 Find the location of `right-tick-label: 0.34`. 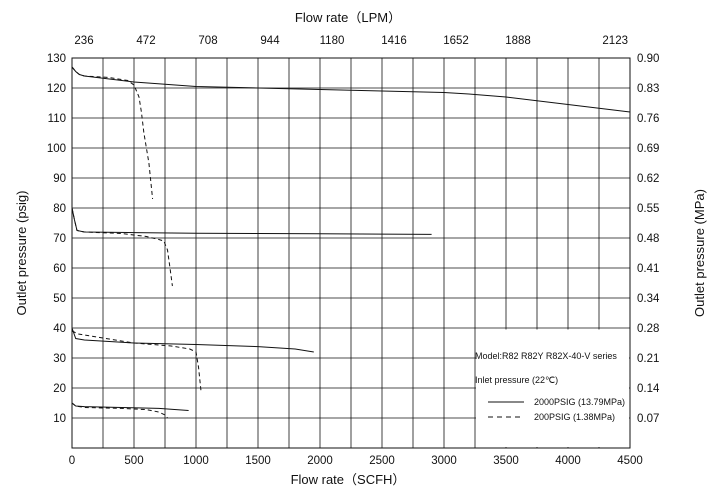

right-tick-label: 0.34 is located at coordinates (648, 299).